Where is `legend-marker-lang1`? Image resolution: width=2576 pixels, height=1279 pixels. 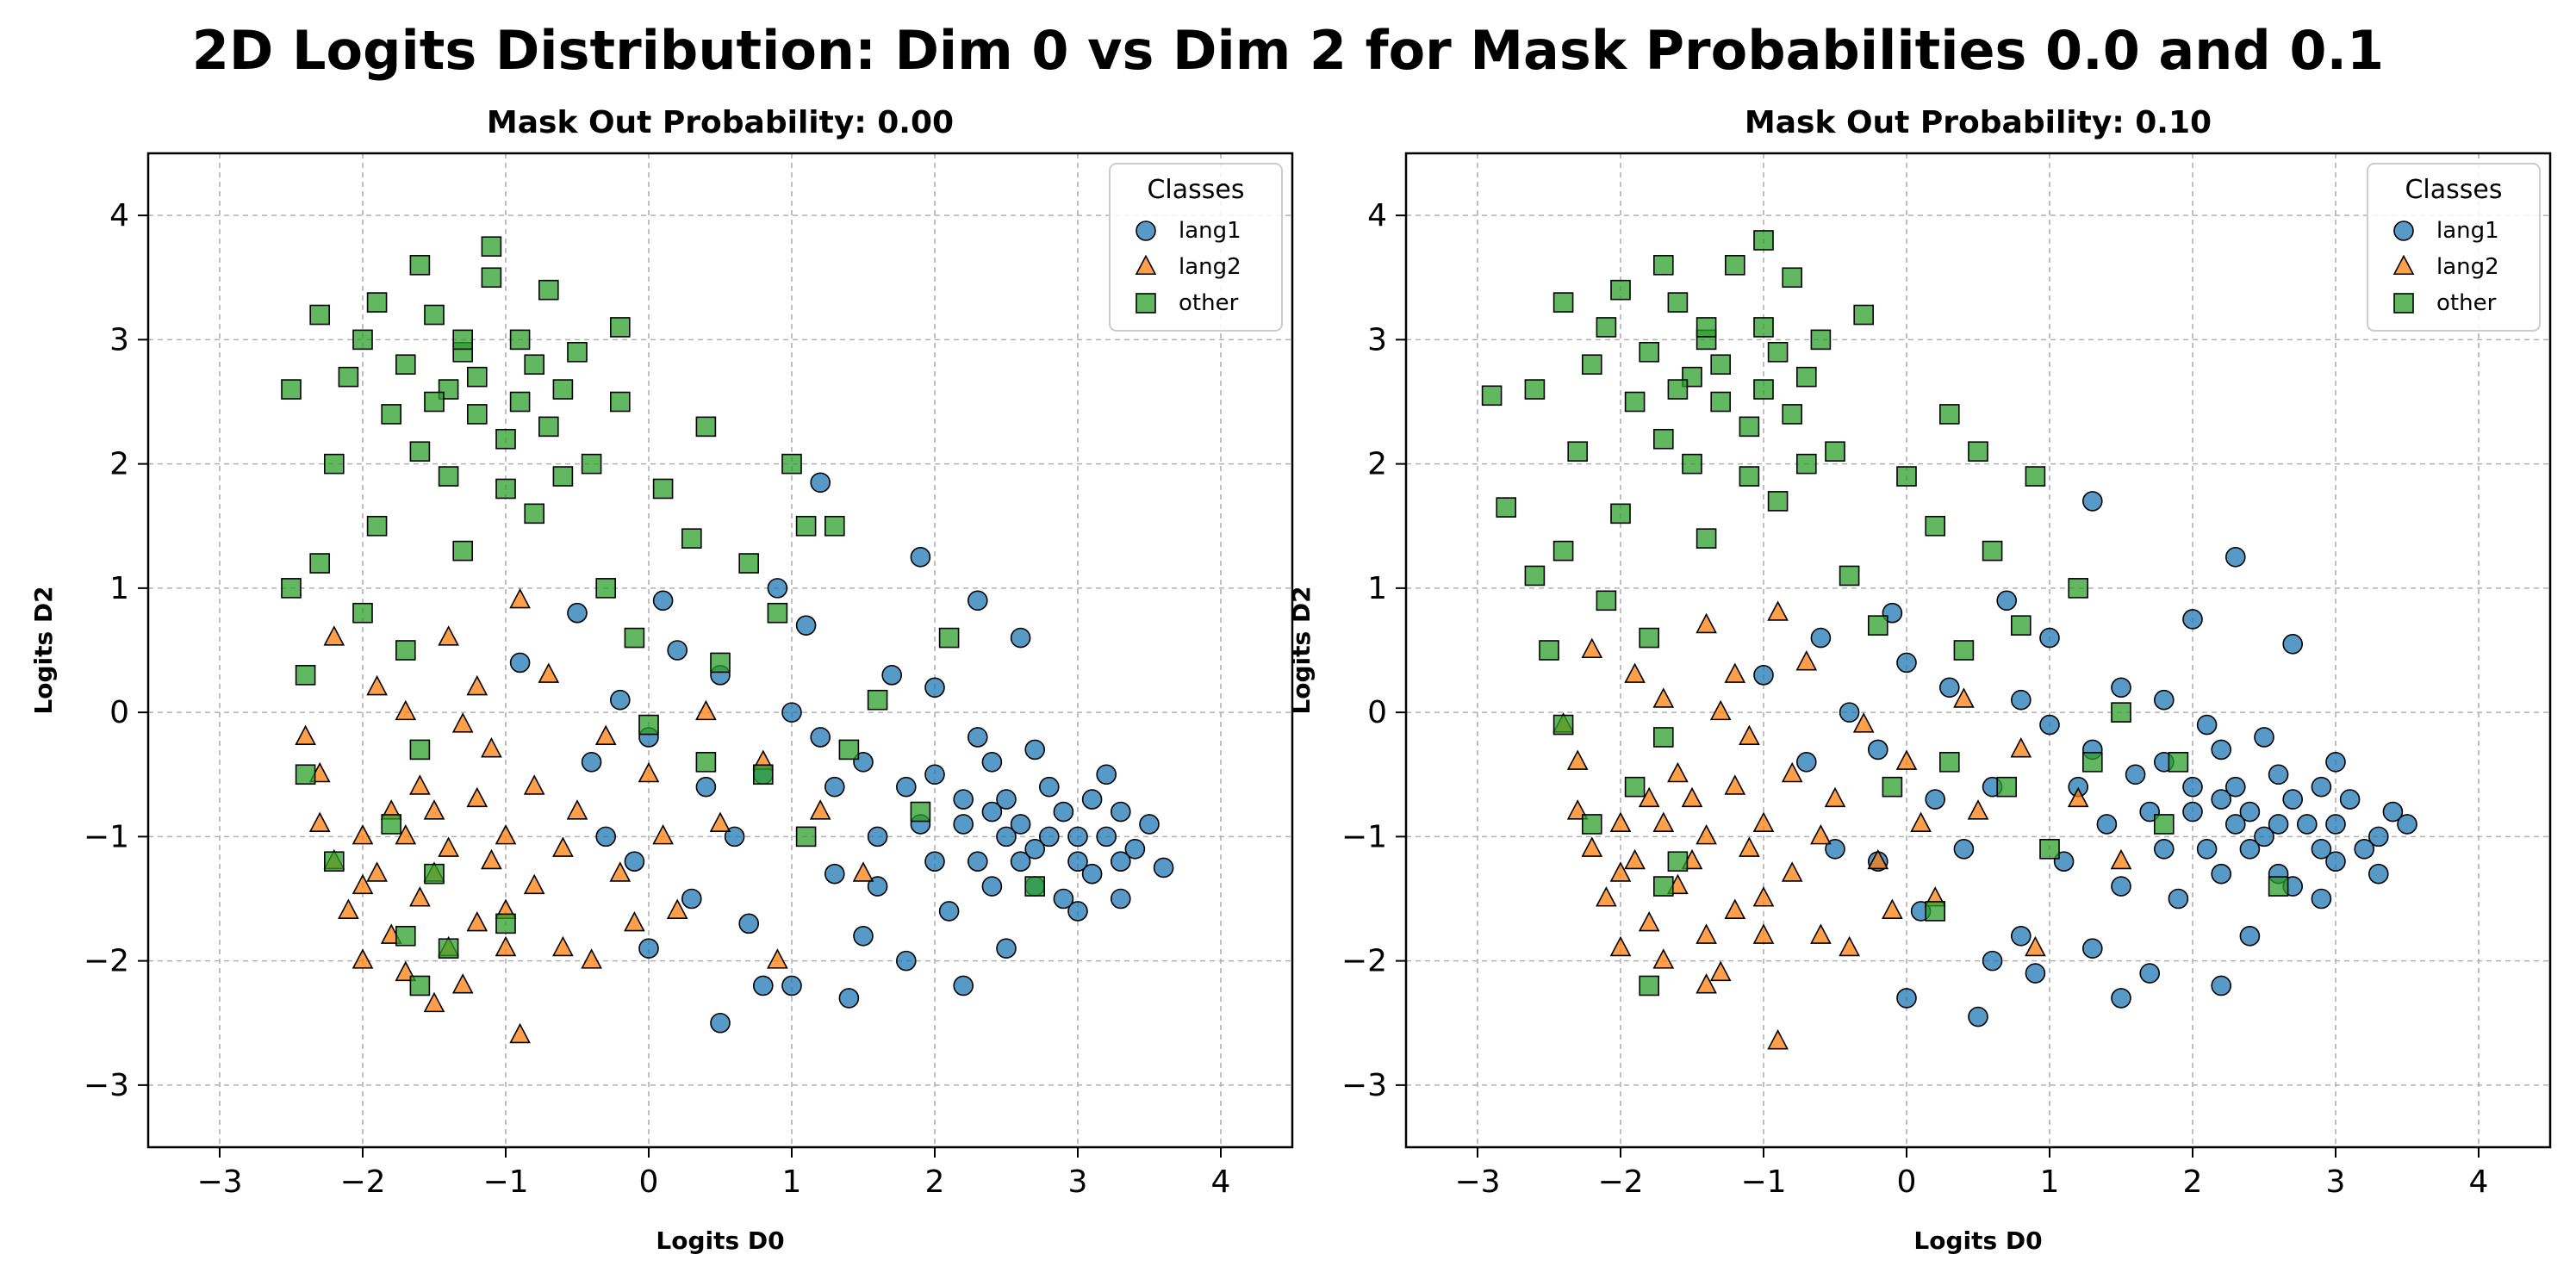
legend-marker-lang1 is located at coordinates (1146, 230).